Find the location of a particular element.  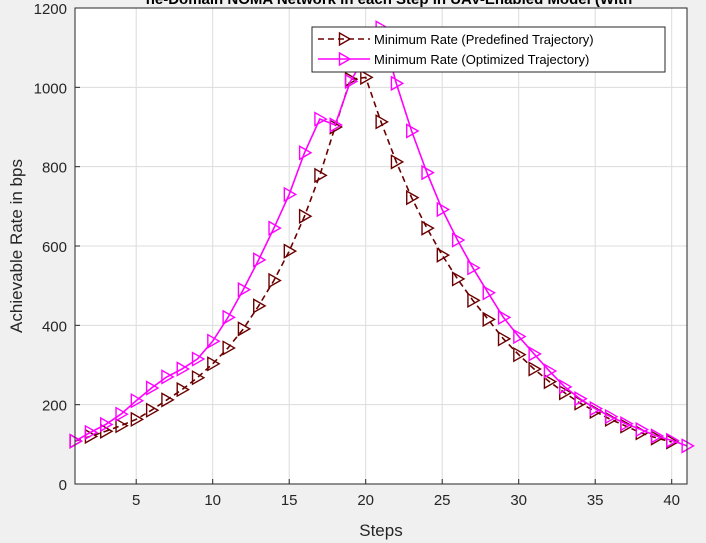

y-tick-label: 1200 is located at coordinates (50, 9).